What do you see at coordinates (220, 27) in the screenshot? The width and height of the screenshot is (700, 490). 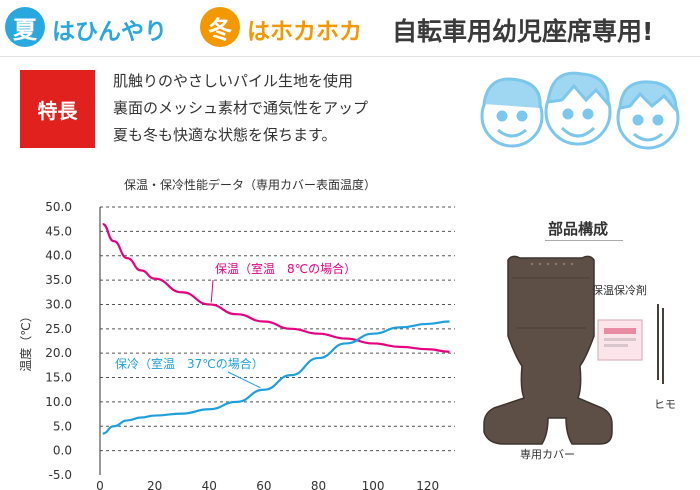 I see `winter-badge: 冬` at bounding box center [220, 27].